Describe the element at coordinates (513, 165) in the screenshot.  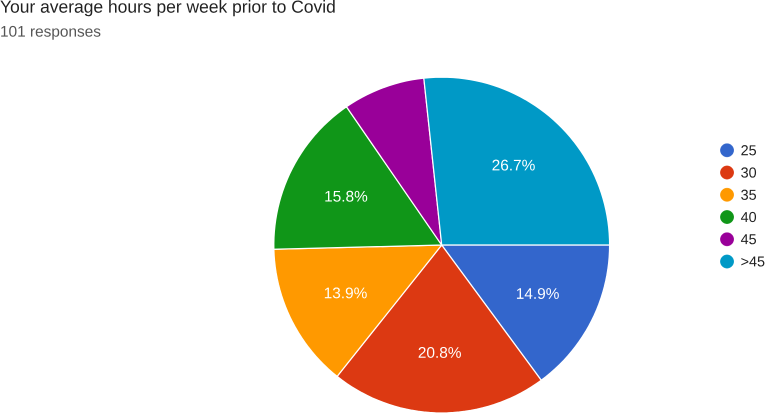
I see `data-label: 26.7%` at that location.